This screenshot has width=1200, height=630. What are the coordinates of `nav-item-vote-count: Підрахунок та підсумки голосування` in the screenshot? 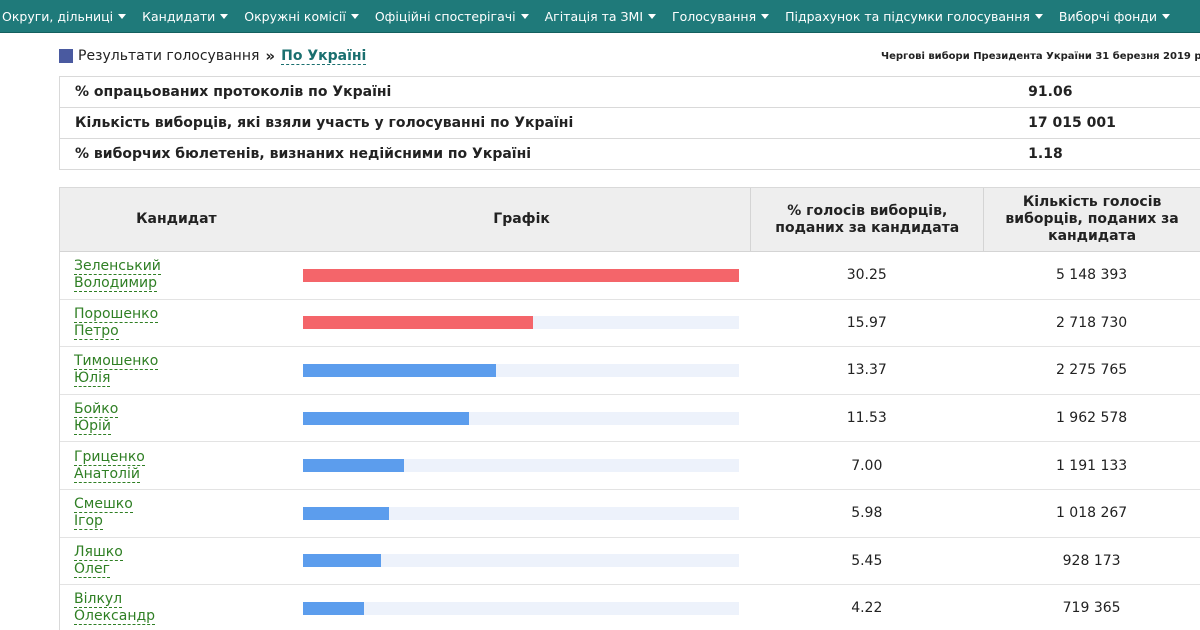 It's located at (914, 16).